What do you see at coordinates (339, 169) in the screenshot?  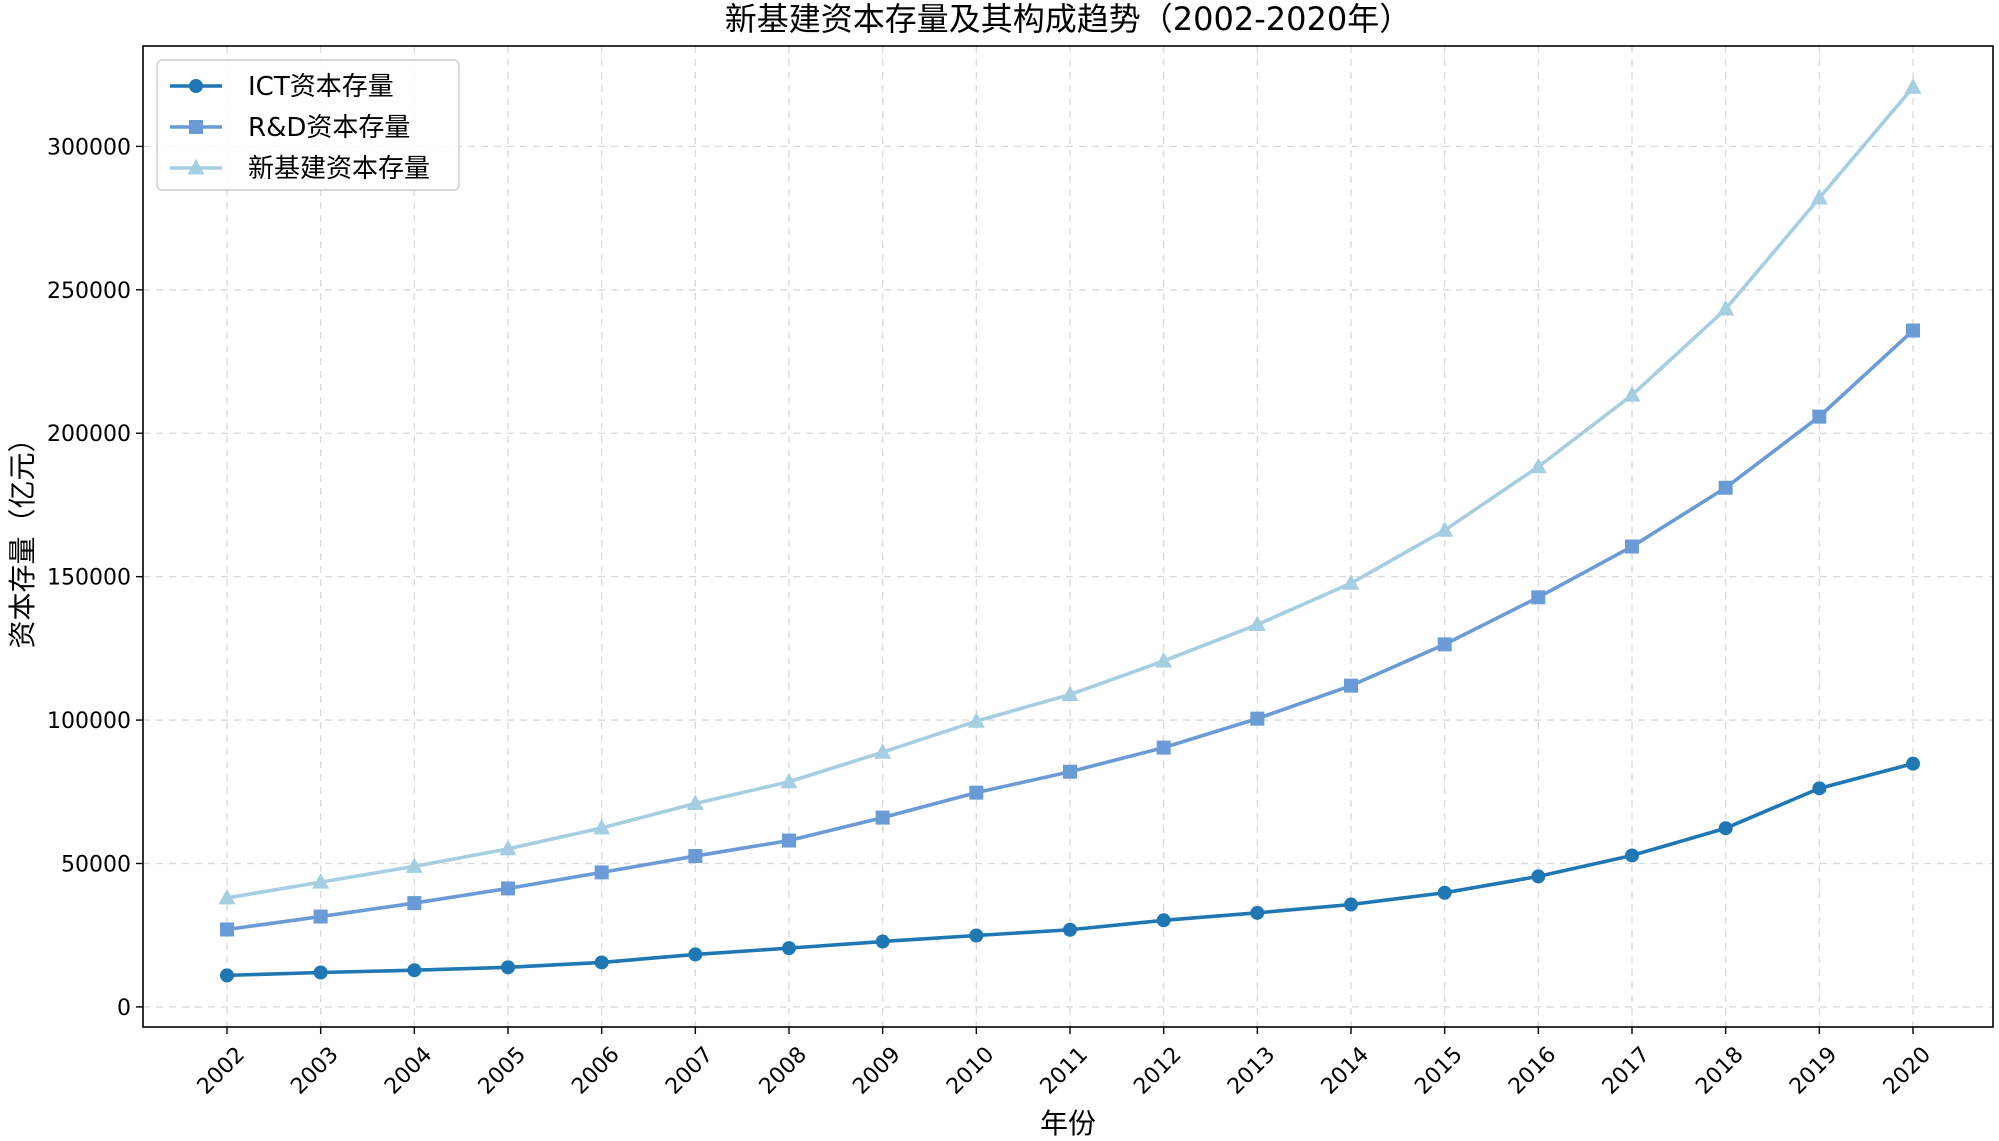 I see `legend-label: 新基建资本存量` at bounding box center [339, 169].